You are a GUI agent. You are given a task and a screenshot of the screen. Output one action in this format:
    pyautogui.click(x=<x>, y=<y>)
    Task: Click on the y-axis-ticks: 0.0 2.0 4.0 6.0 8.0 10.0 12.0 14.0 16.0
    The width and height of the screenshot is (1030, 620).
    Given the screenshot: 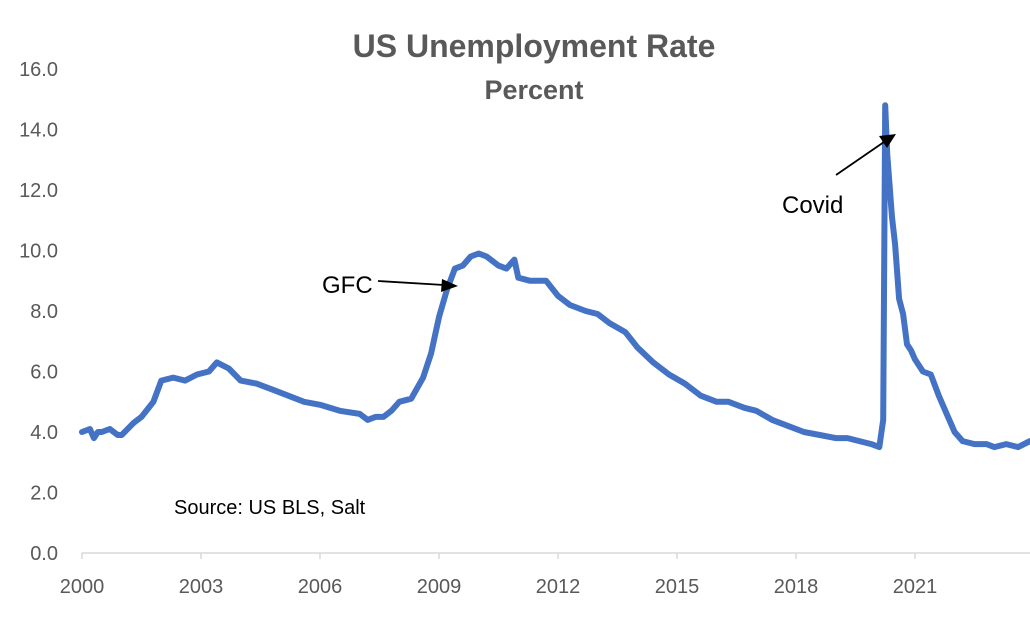 What is the action you would take?
    pyautogui.click(x=38, y=312)
    